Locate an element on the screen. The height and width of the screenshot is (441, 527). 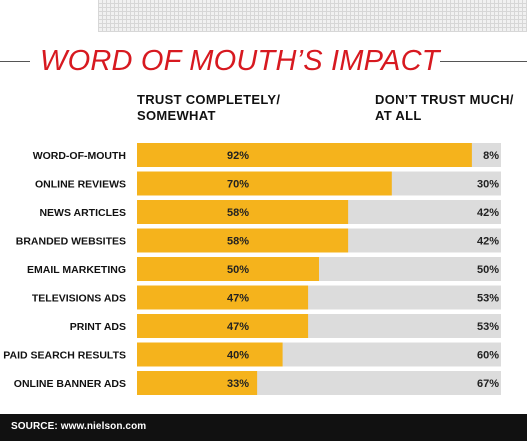
trust-header-line-1: TRUST COMPLETELY/ is located at coordinates (209, 99).